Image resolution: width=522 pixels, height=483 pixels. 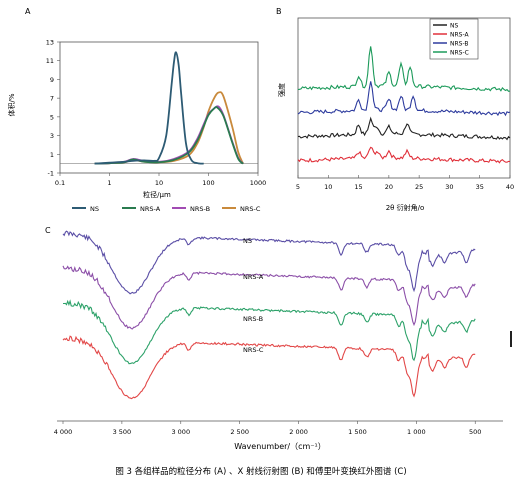 I want to click on panel-b-x-tick-label: 15, so click(x=358, y=187).